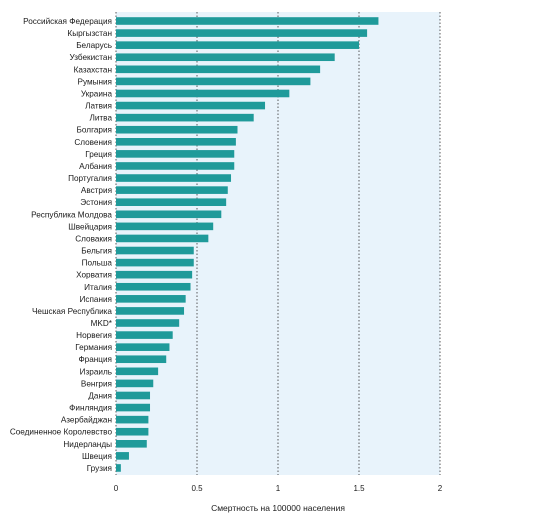  What do you see at coordinates (89, 33) in the screenshot?
I see `category-label: Кыргызстан` at bounding box center [89, 33].